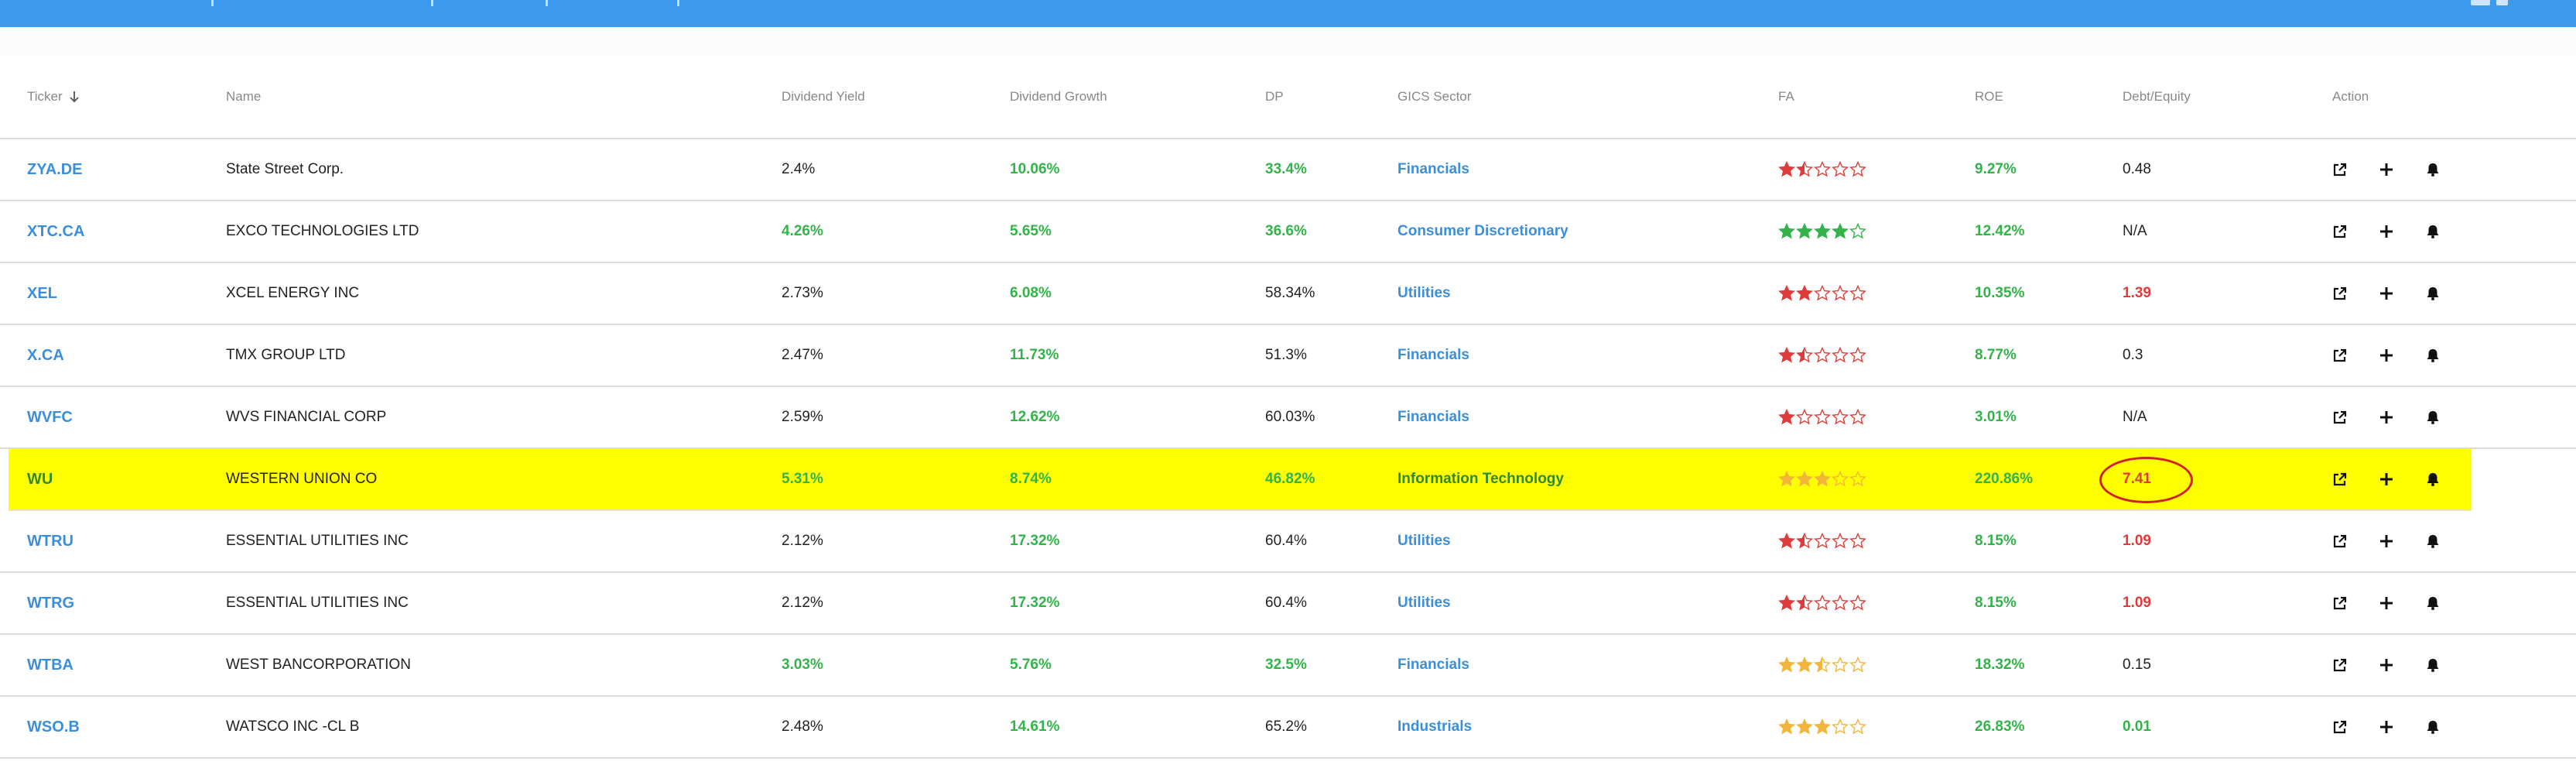  What do you see at coordinates (1035, 603) in the screenshot?
I see `dividend-growth: 17.32%` at bounding box center [1035, 603].